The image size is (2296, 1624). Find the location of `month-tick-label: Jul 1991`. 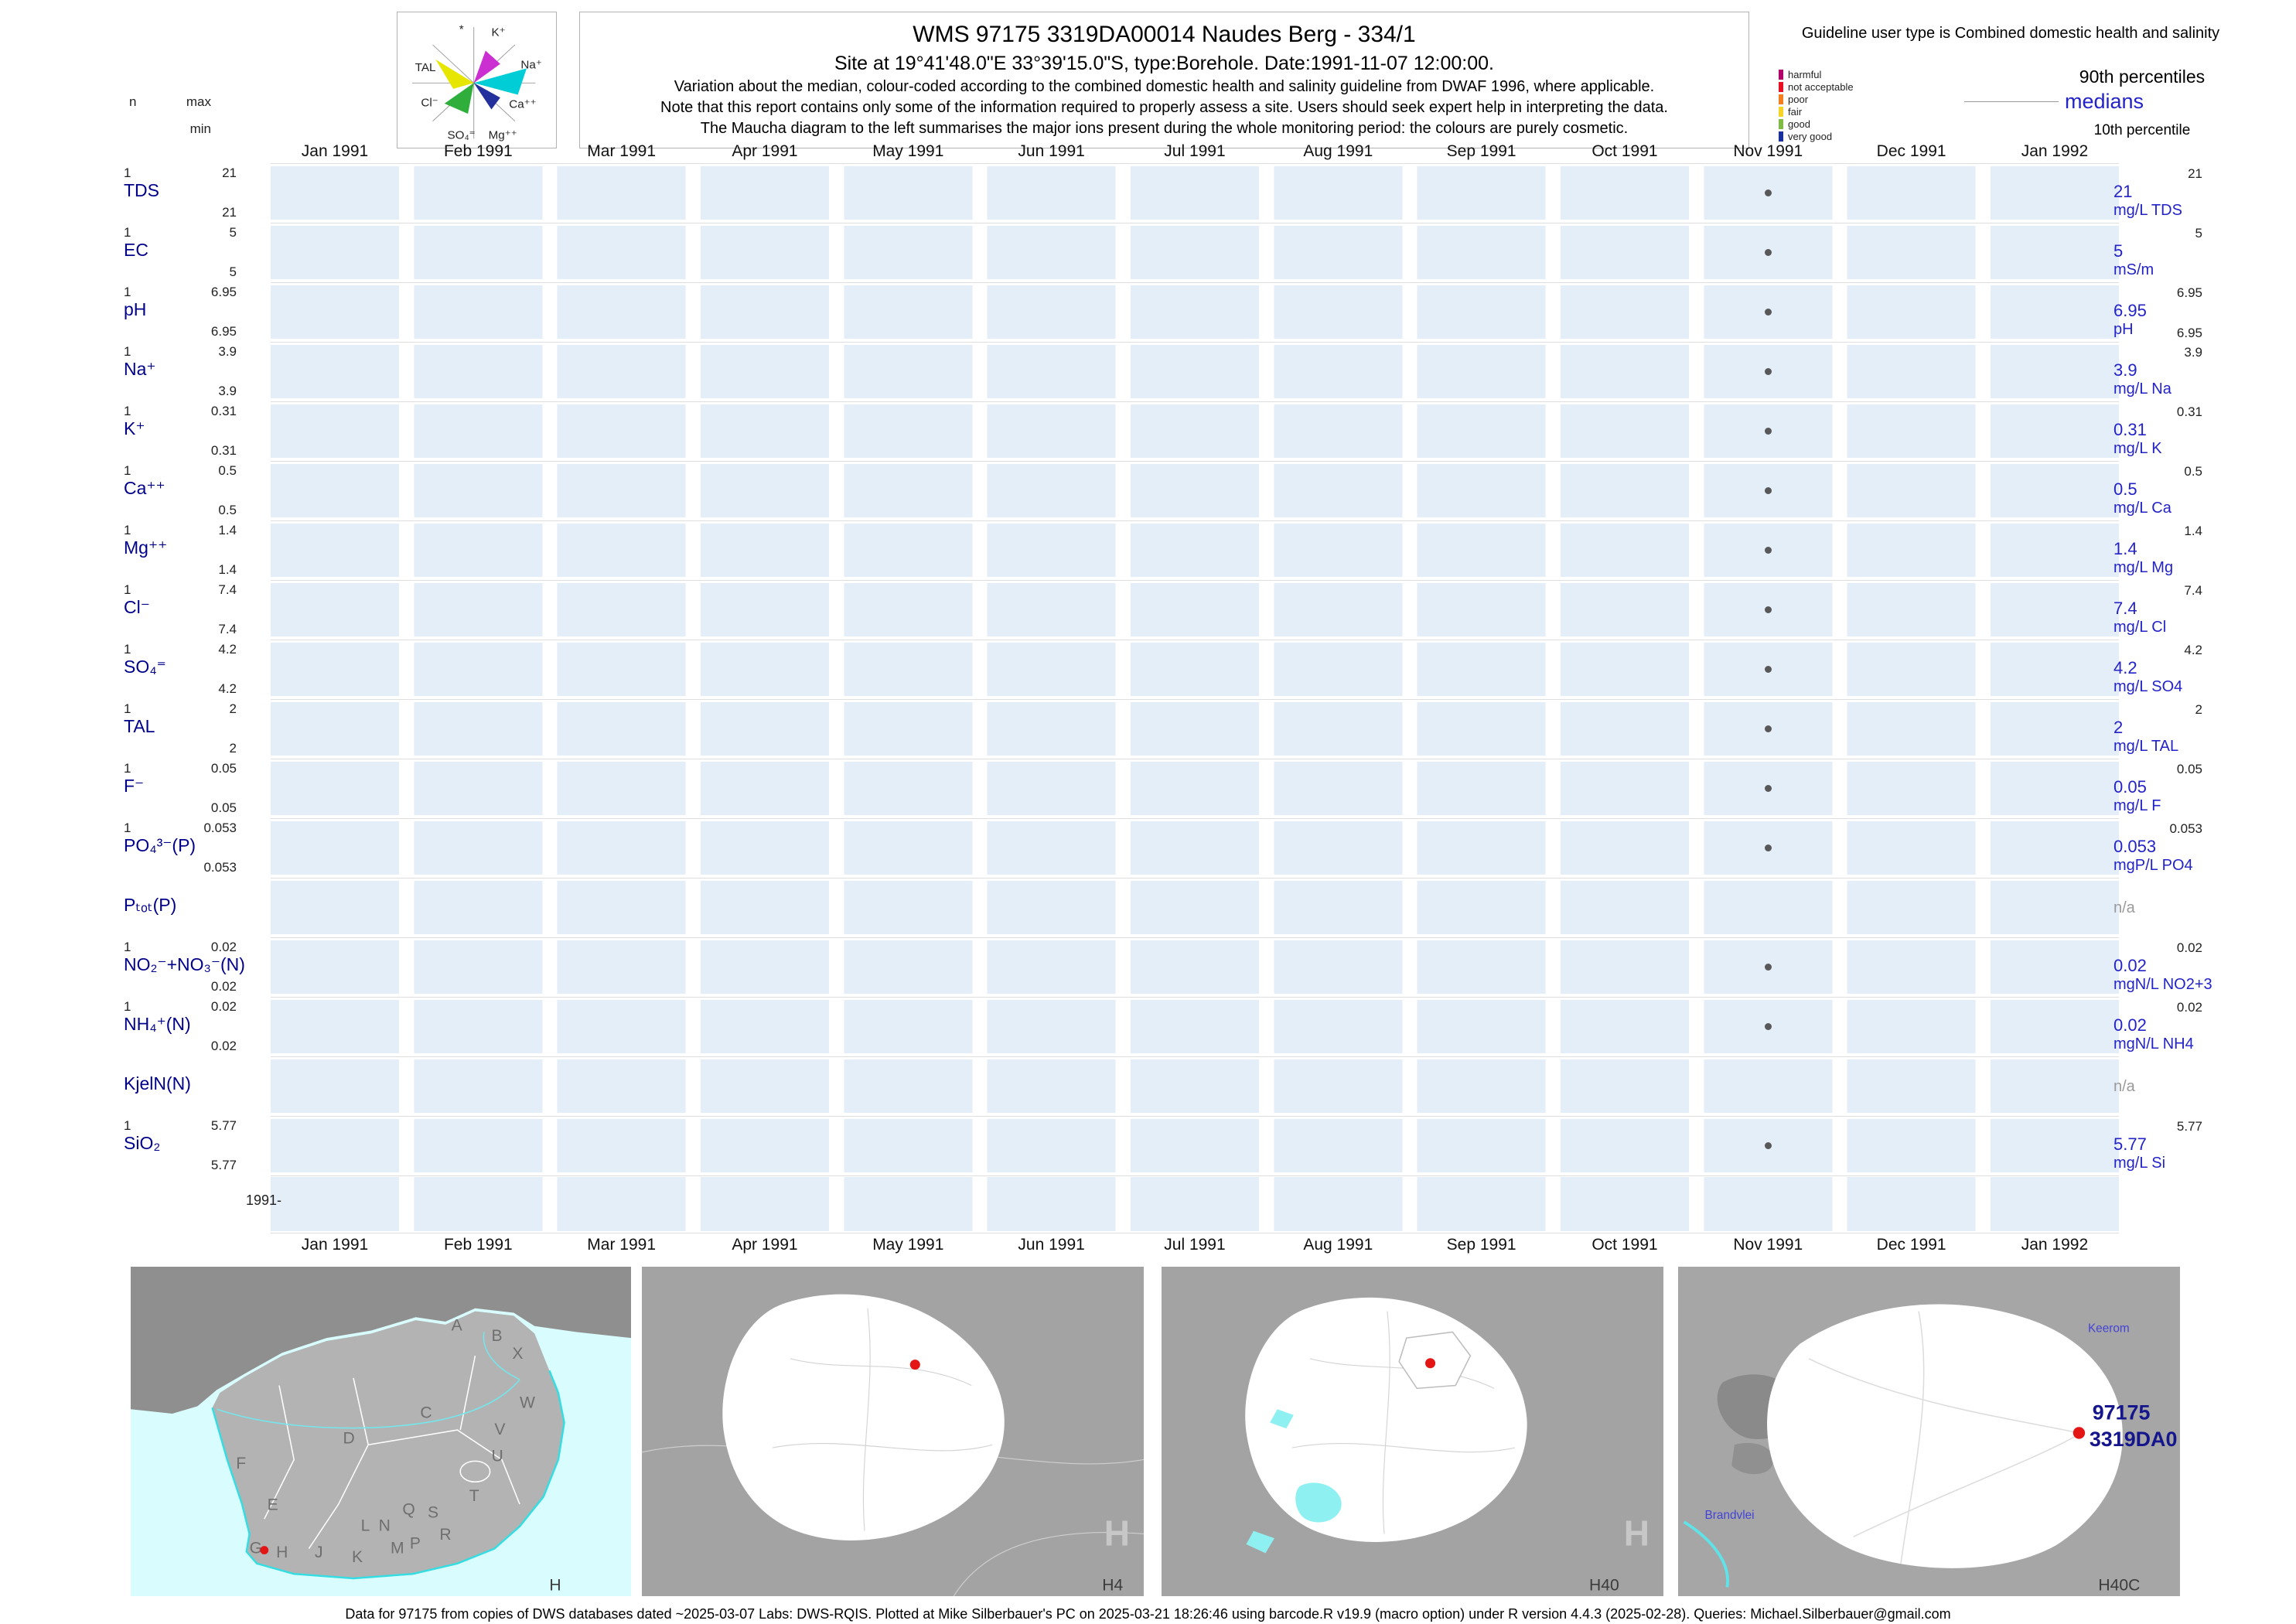

month-tick-label: Jul 1991 is located at coordinates (1195, 1245).